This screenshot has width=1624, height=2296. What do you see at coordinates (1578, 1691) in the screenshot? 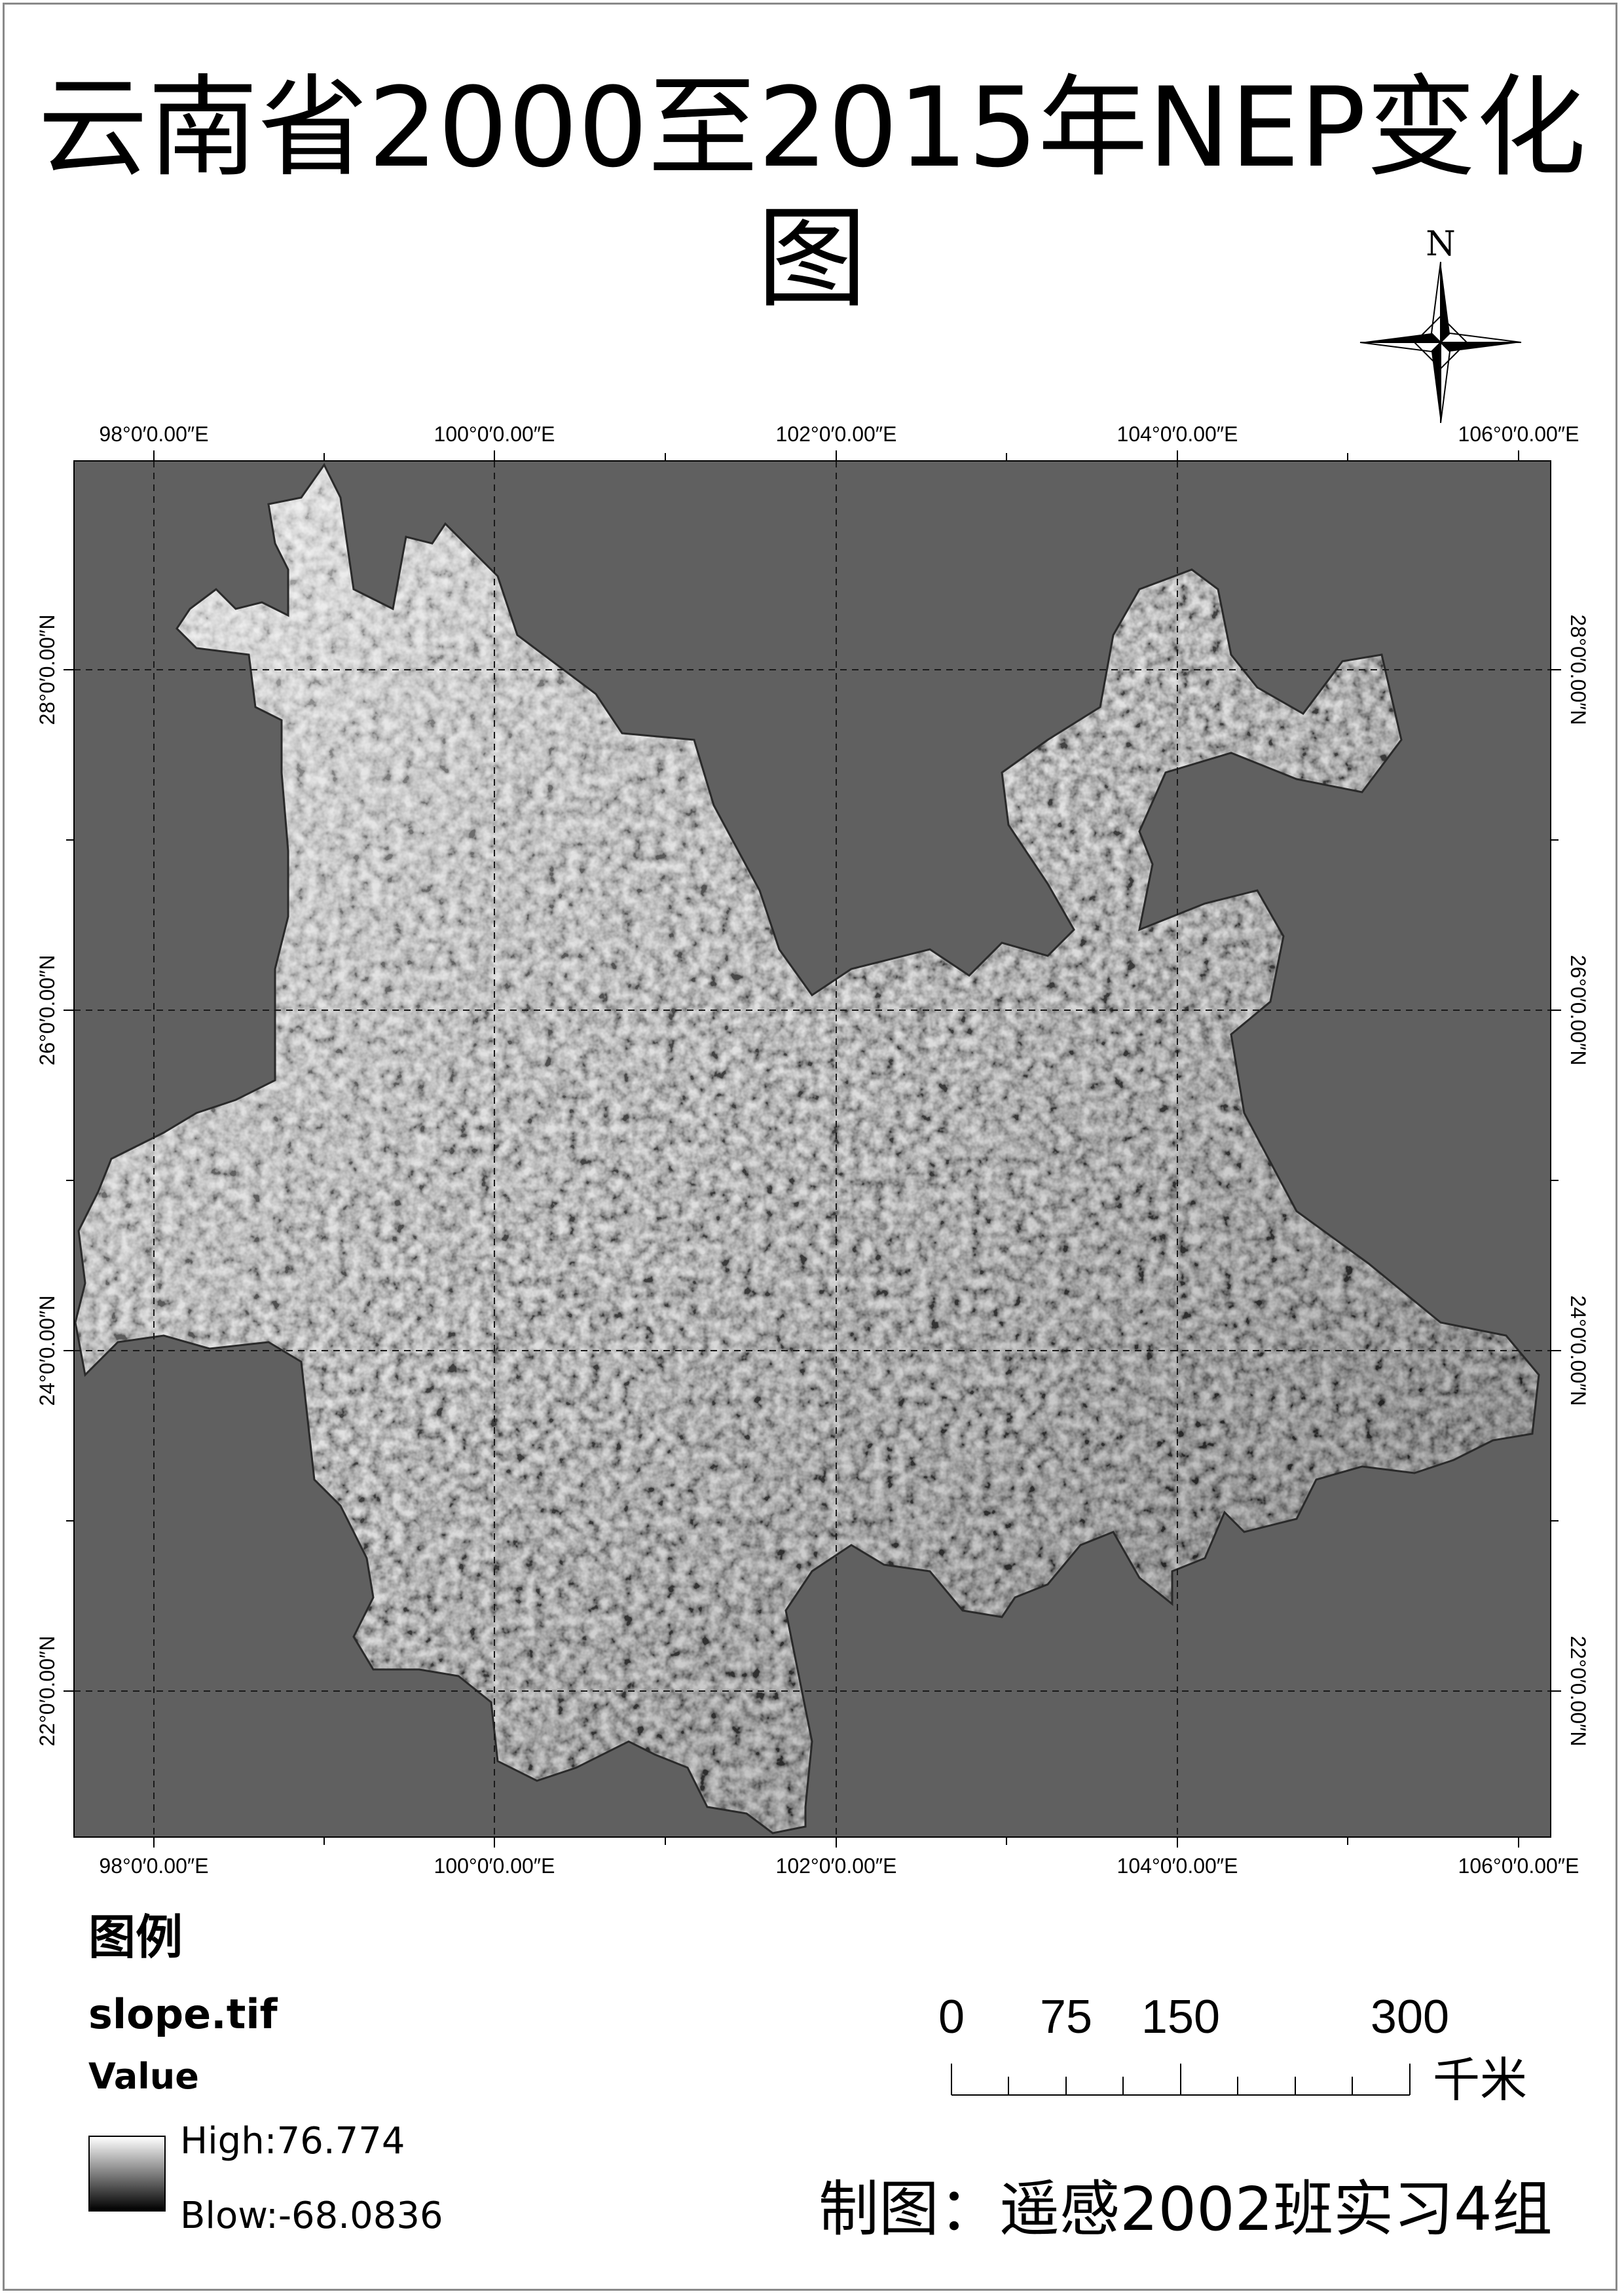
I see `lat-label-right-22: 22°0′0.00″N` at bounding box center [1578, 1691].